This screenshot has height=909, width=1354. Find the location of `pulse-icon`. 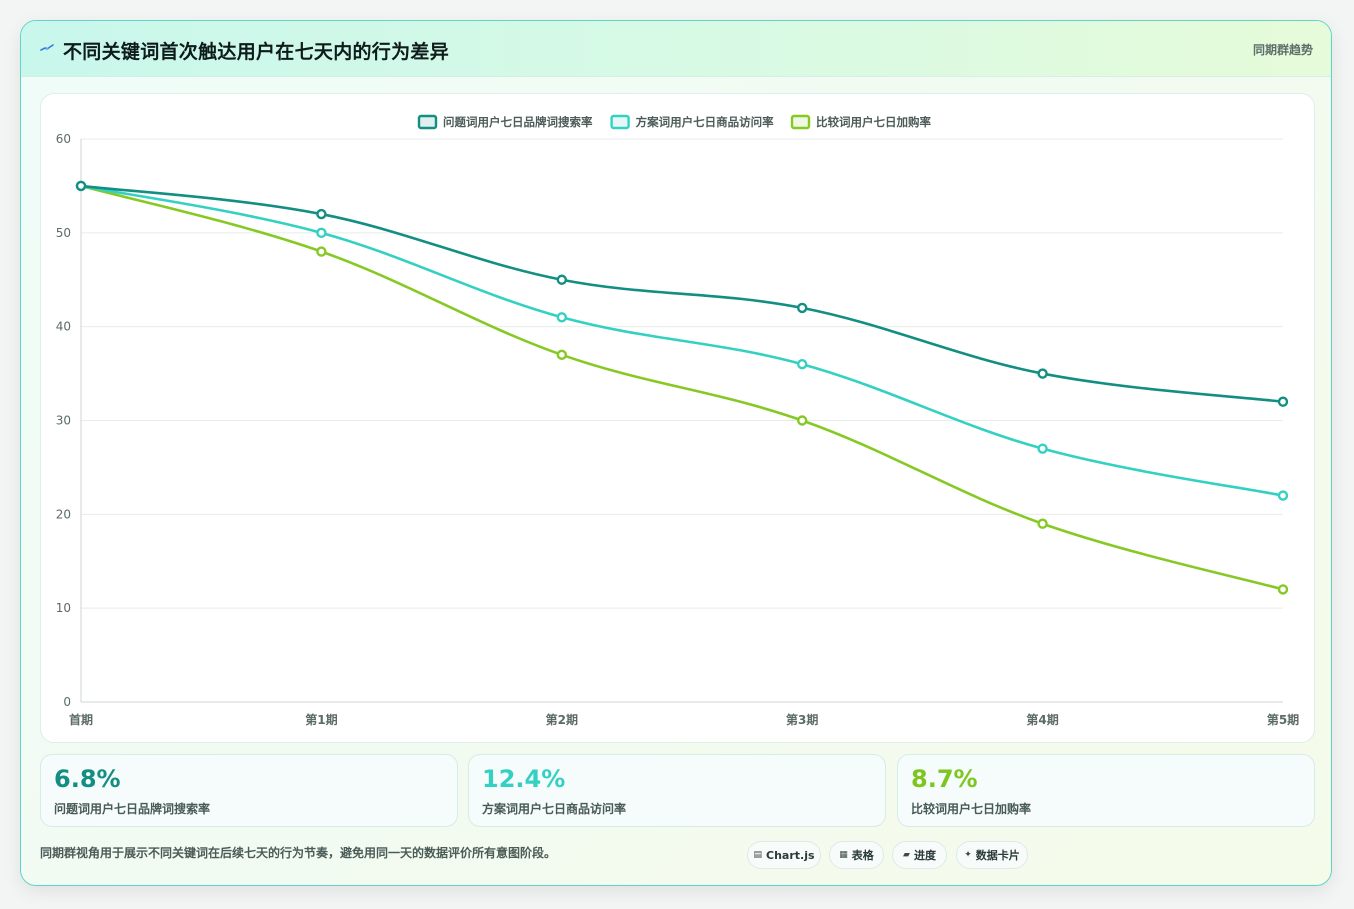

pulse-icon is located at coordinates (47, 47).